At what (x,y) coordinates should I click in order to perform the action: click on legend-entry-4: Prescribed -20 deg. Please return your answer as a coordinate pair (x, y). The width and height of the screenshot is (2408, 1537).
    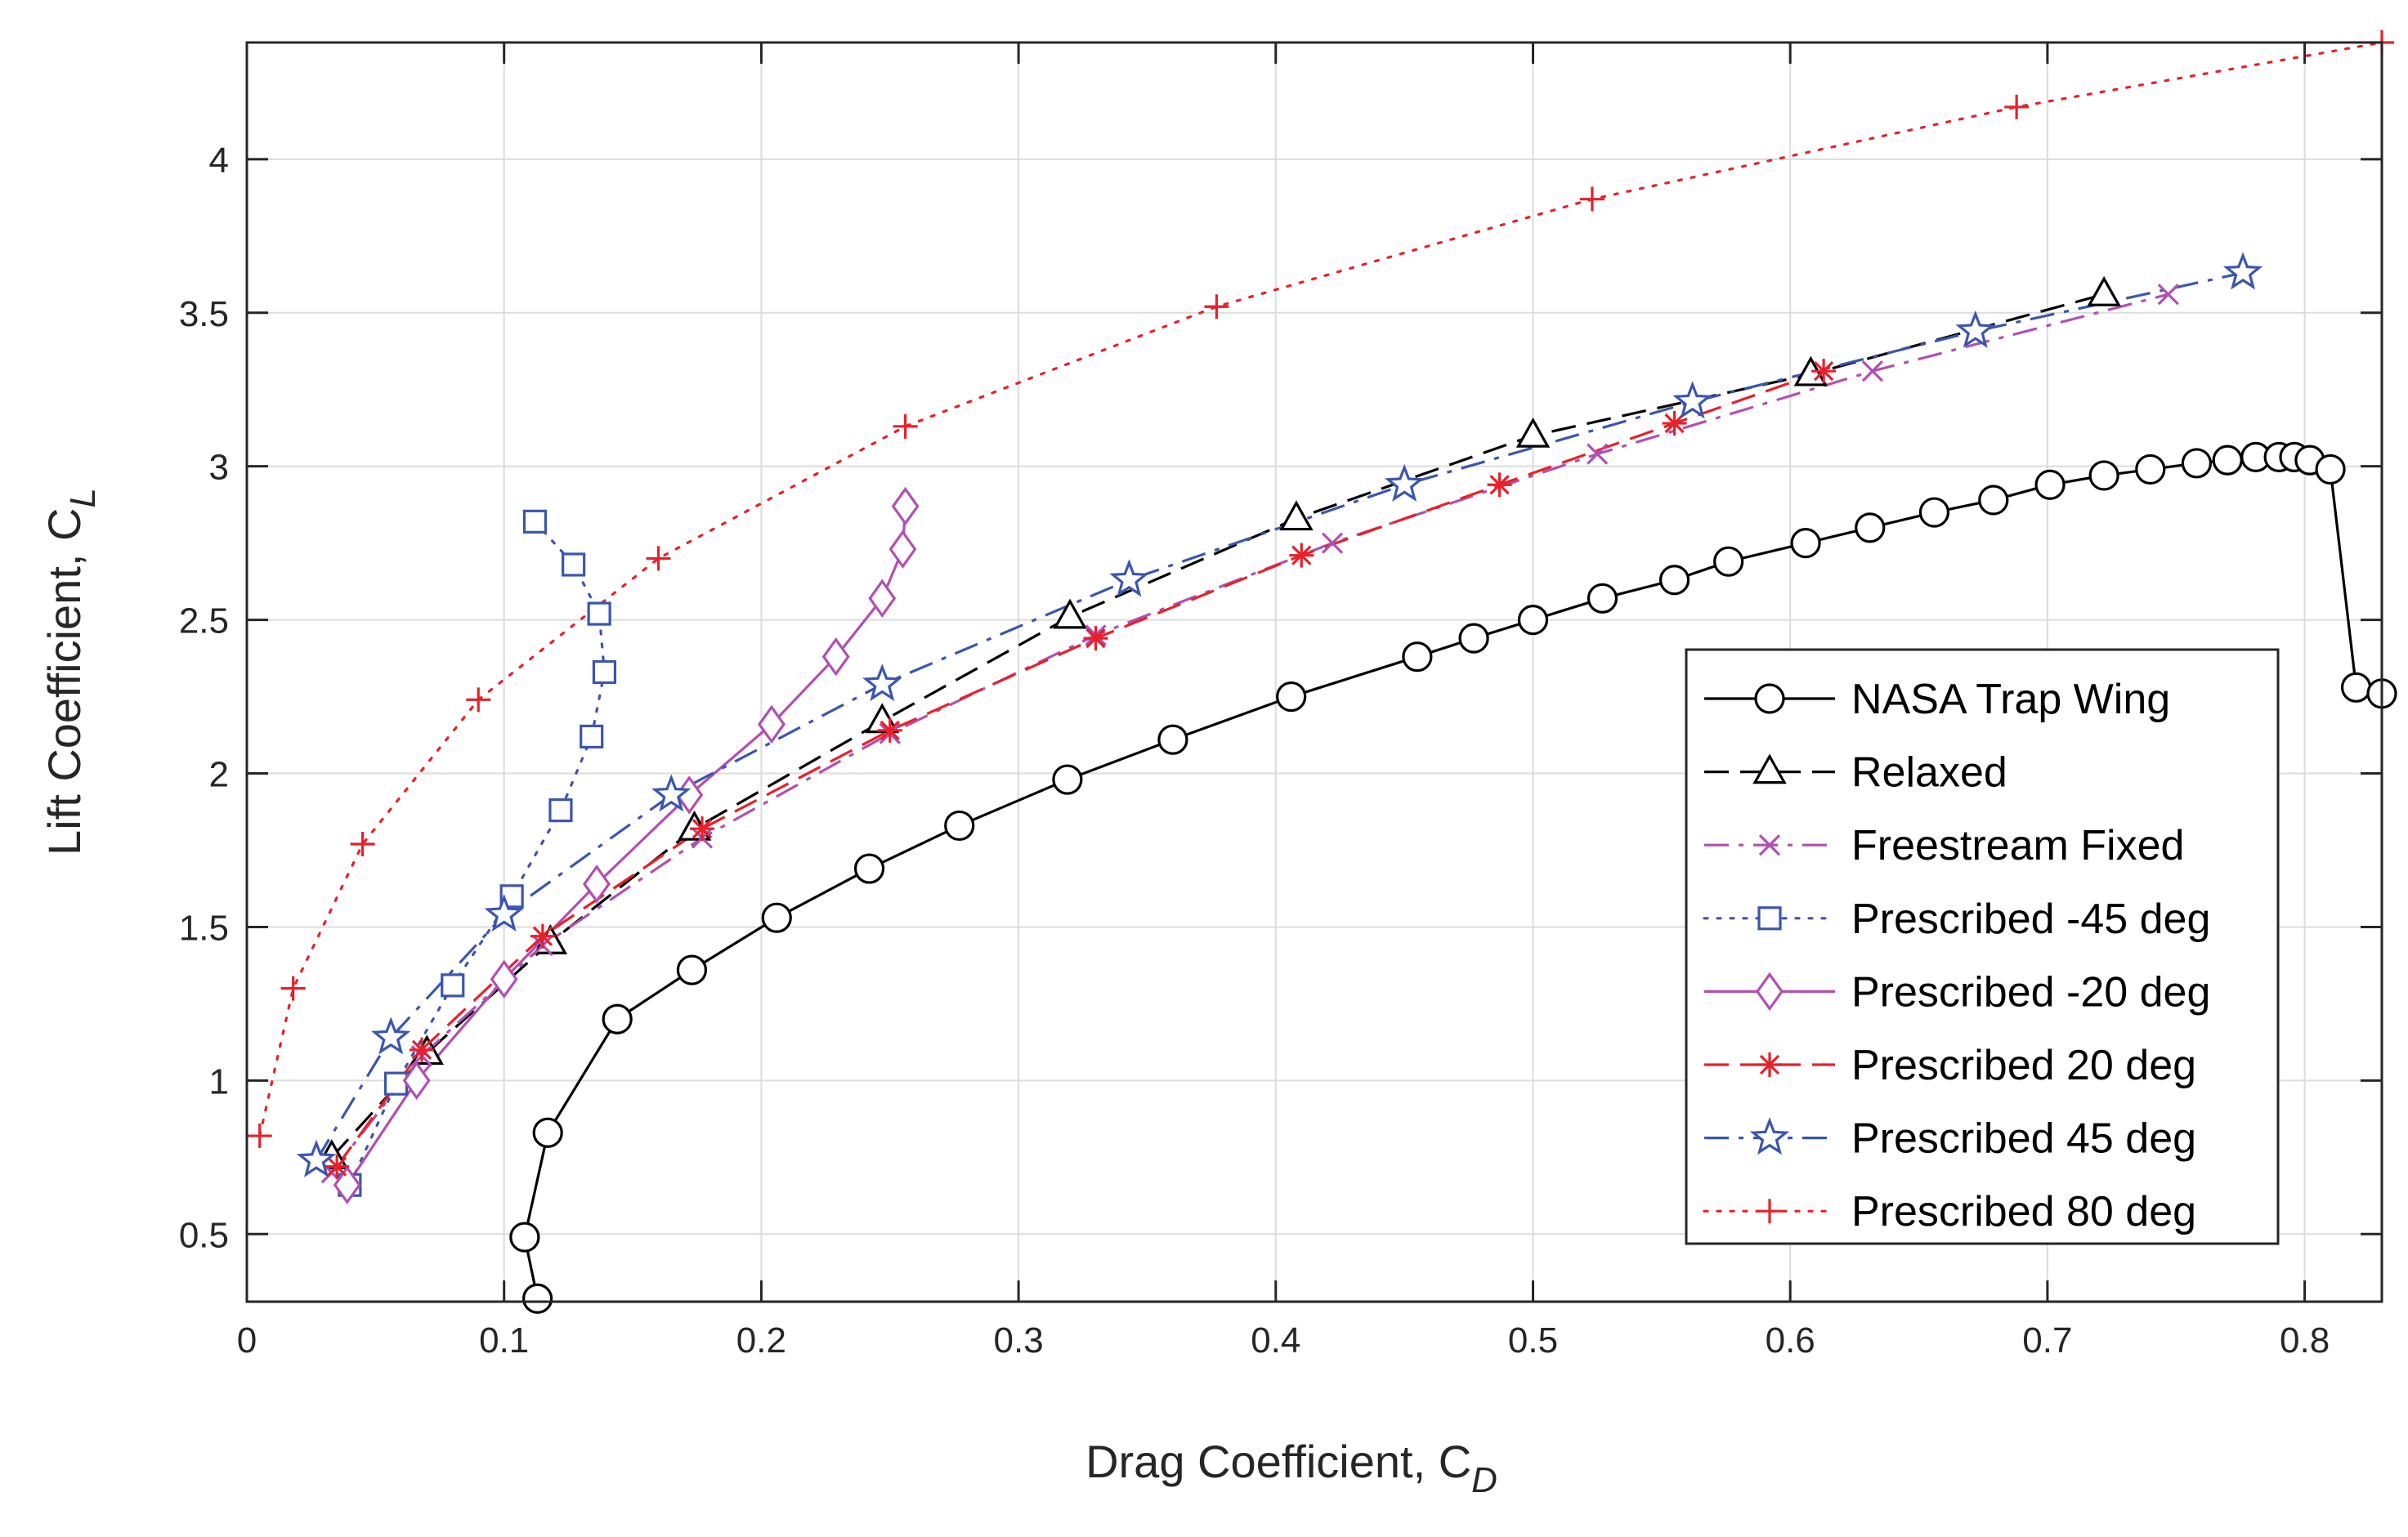
    Looking at the image, I should click on (1957, 992).